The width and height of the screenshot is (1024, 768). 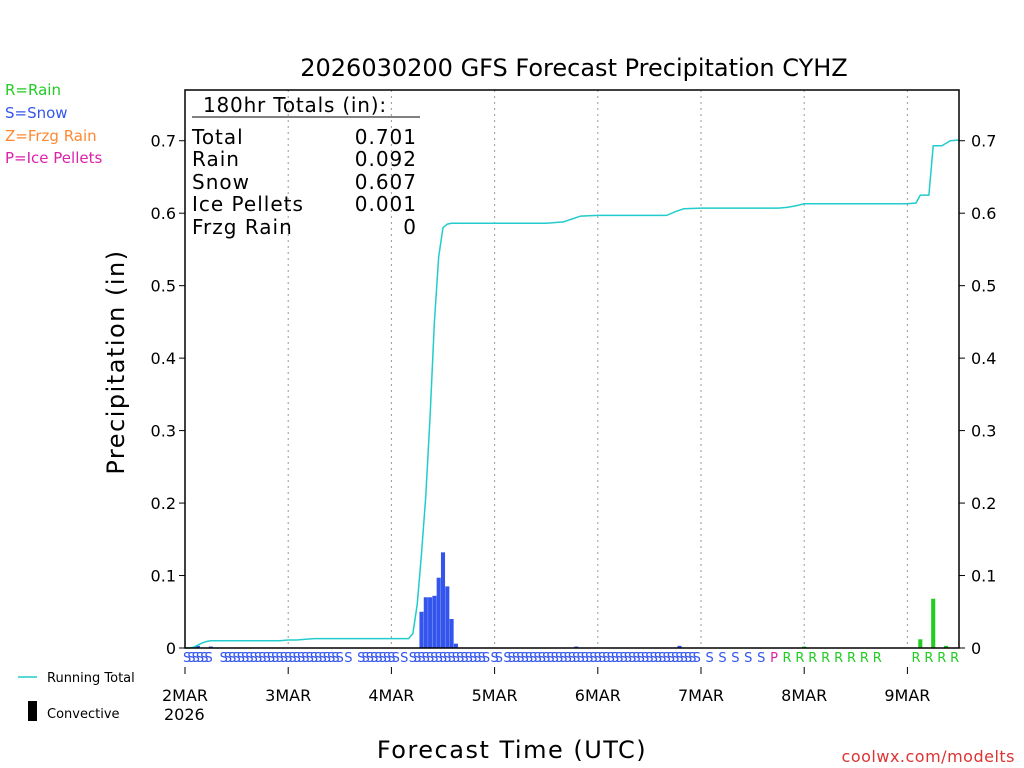 What do you see at coordinates (53, 158) in the screenshot?
I see `legend-ice-pellets: P=Ice Pellets` at bounding box center [53, 158].